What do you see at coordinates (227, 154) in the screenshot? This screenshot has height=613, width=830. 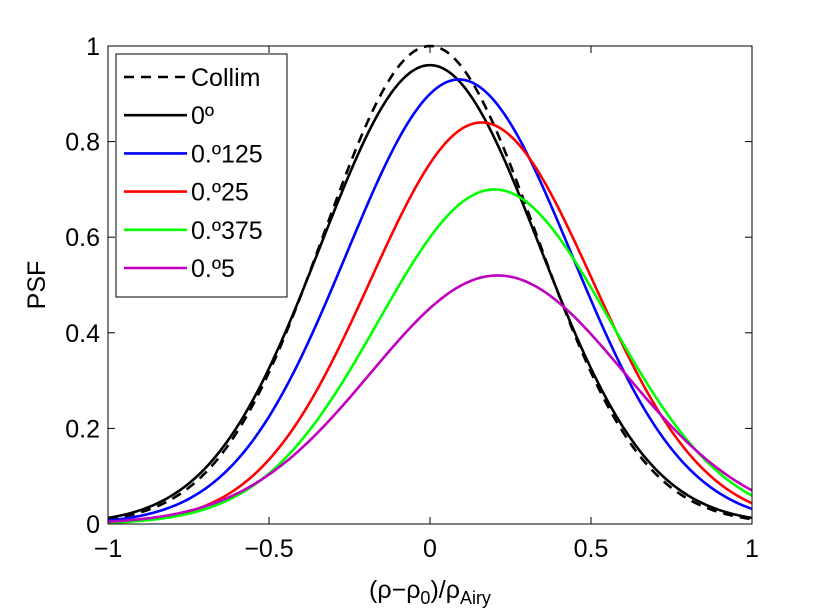 I see `legend-label: 0.º125` at bounding box center [227, 154].